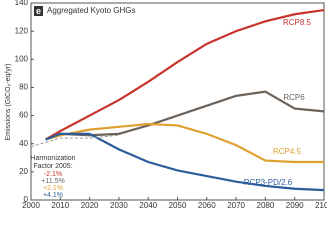 This screenshot has width=327, height=240. I want to click on annotation-item: +4.1%, so click(53, 195).